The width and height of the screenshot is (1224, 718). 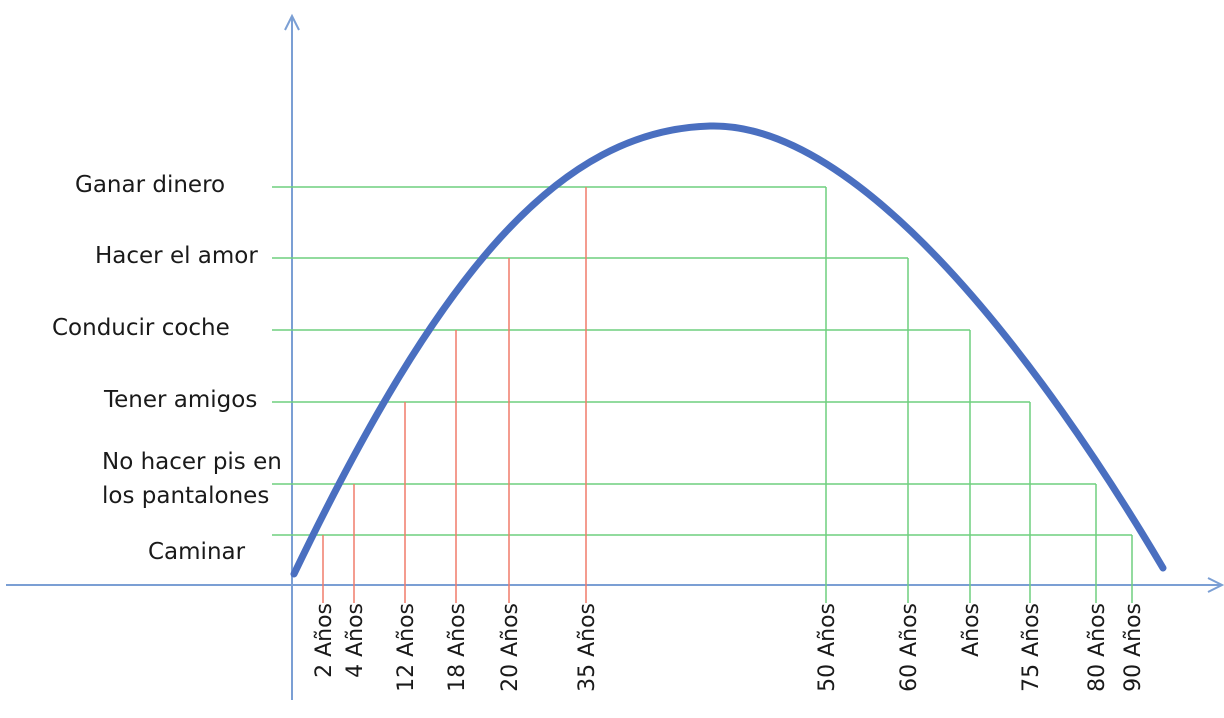 I want to click on level-label-amigos: Tener amigos, so click(x=180, y=400).